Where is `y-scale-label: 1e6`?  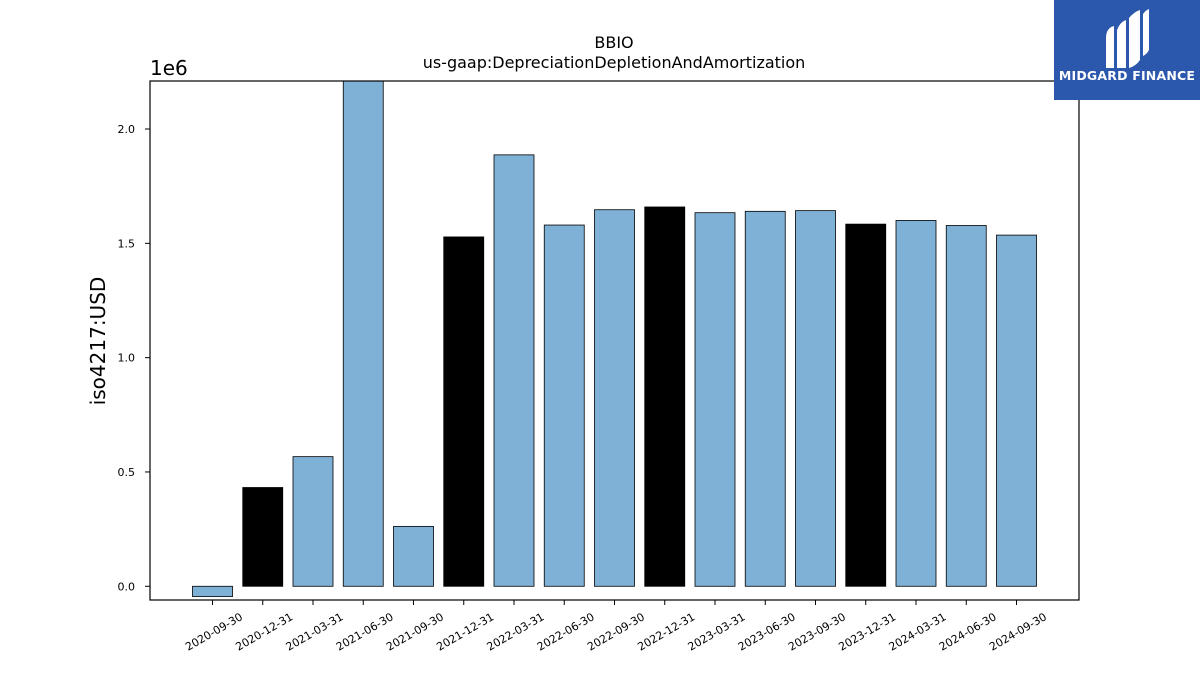
y-scale-label: 1e6 is located at coordinates (169, 68).